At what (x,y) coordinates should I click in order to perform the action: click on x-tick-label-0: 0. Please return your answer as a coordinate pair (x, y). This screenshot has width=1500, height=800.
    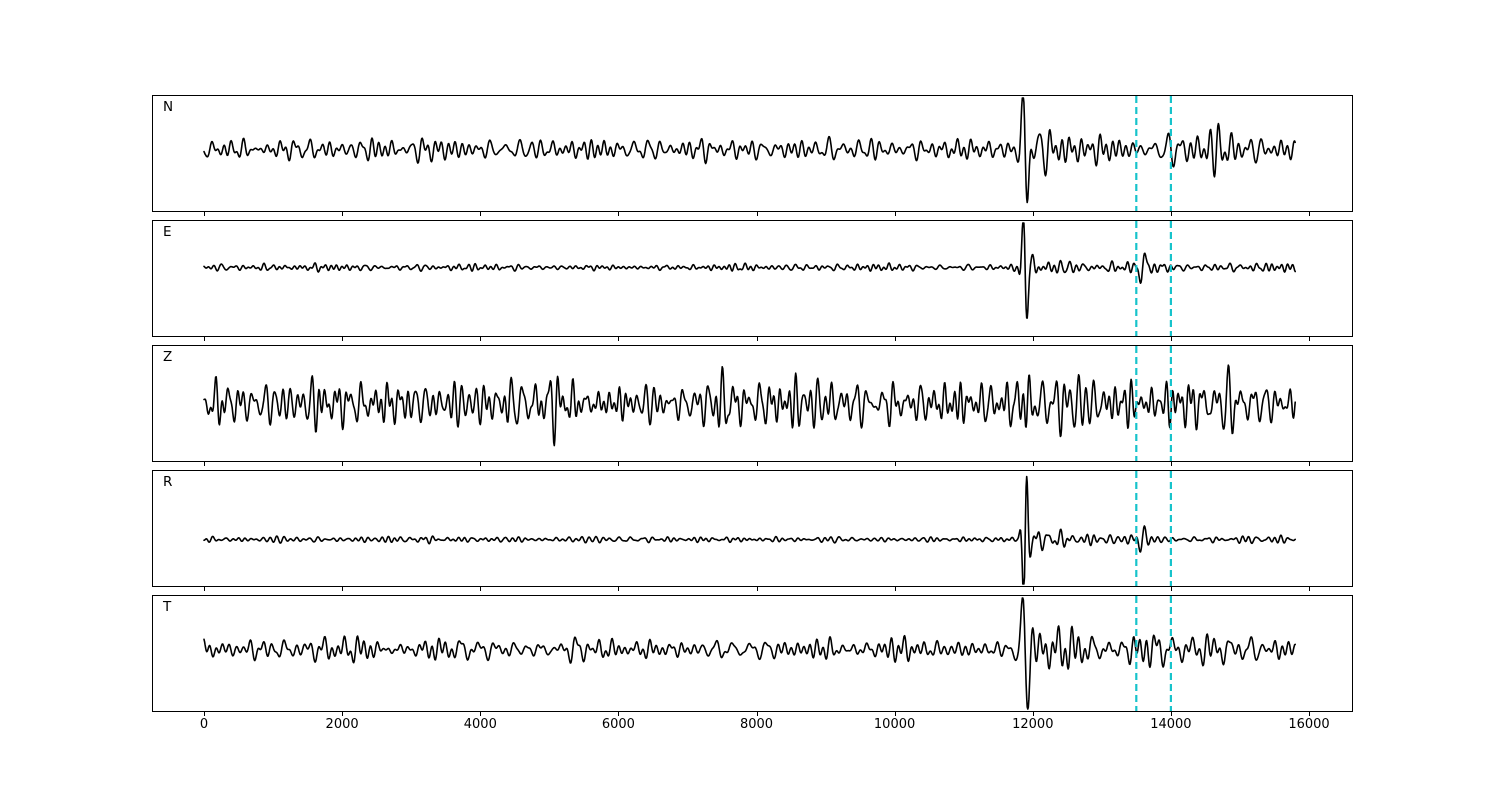
    Looking at the image, I should click on (204, 724).